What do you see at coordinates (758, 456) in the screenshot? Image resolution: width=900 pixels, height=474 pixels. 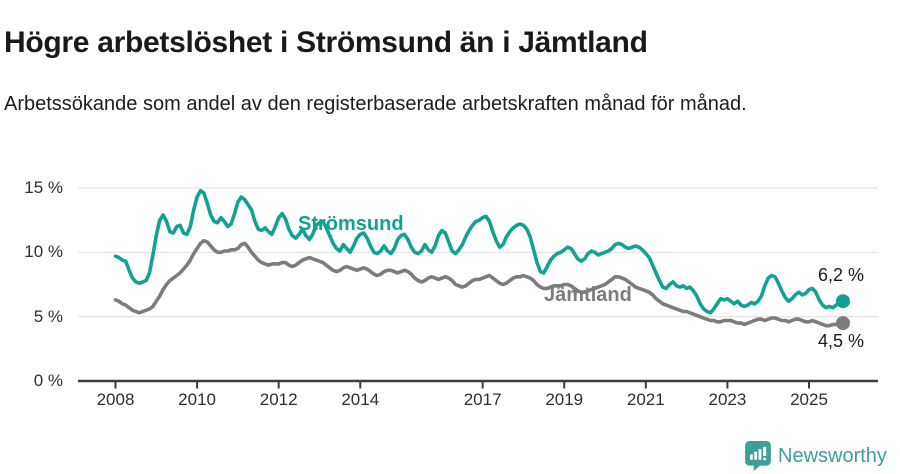 I see `newsworthy-logo-icon` at bounding box center [758, 456].